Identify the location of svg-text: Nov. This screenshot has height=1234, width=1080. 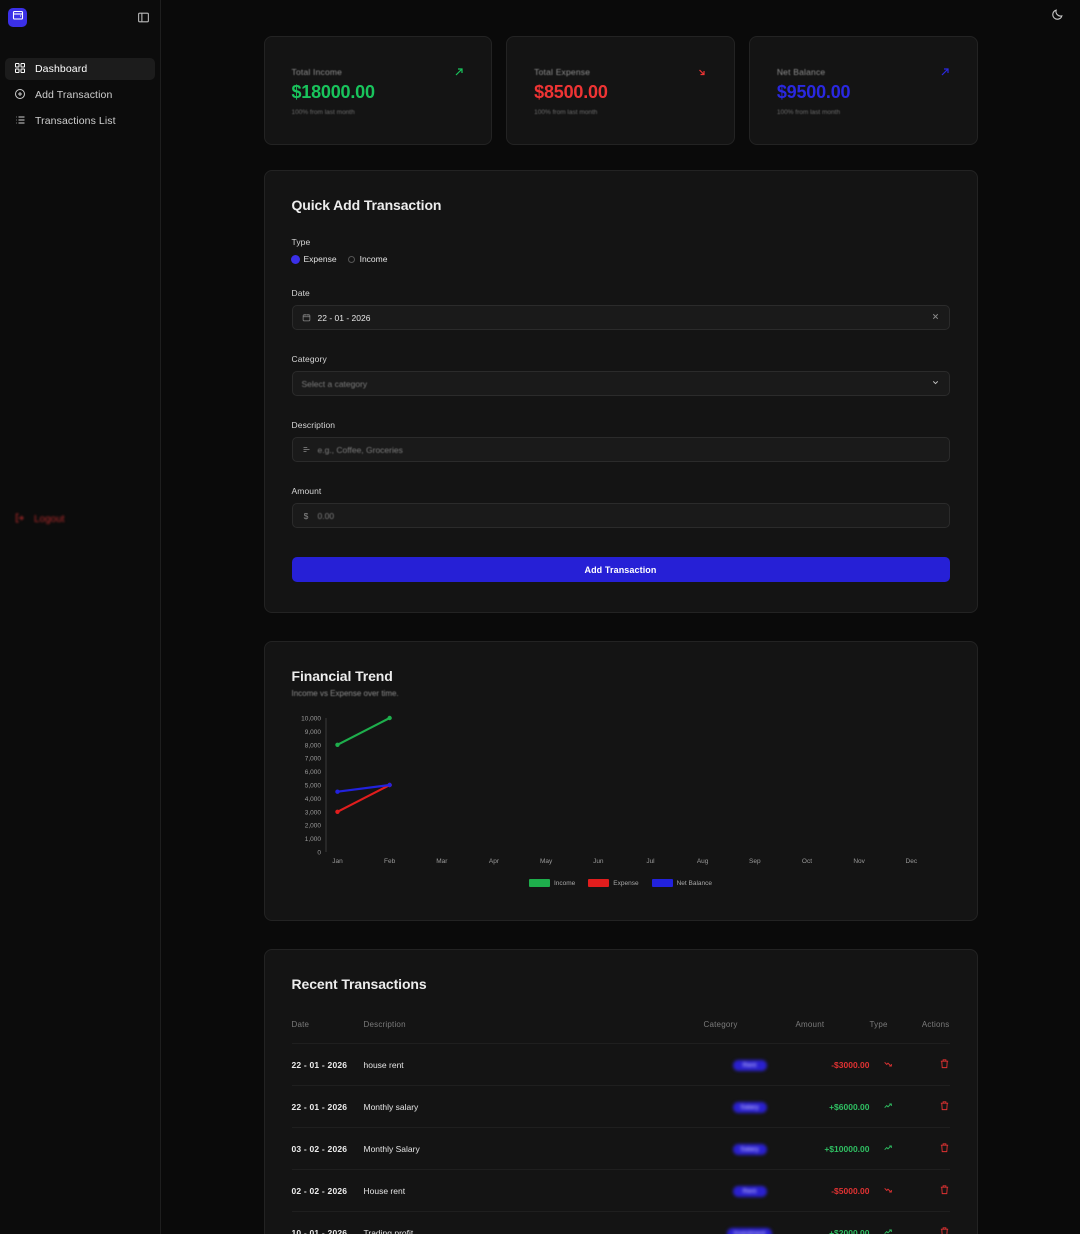
(859, 861).